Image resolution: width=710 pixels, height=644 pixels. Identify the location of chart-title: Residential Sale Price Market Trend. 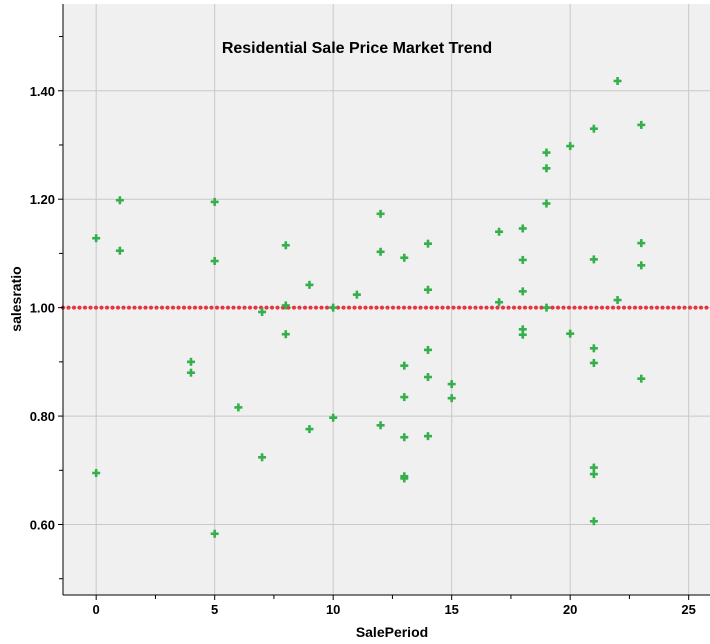
(357, 48).